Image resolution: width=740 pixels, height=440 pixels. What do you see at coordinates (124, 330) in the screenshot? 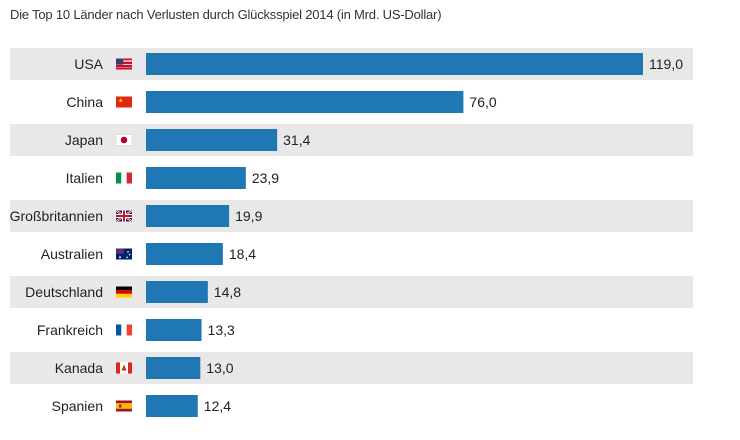
I see `fr-flag-icon` at bounding box center [124, 330].